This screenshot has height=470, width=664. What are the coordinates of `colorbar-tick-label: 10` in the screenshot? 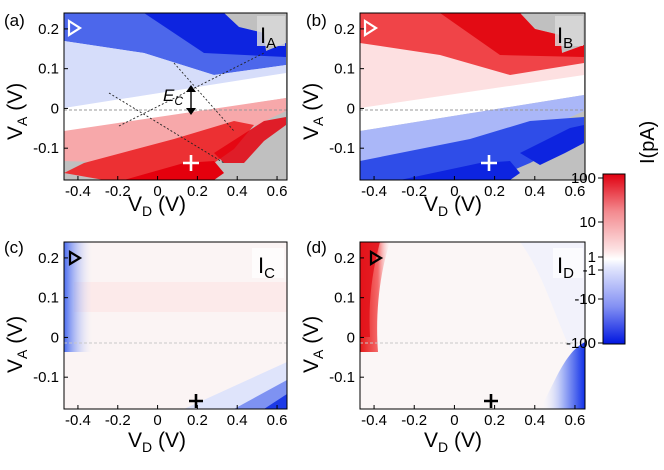 It's located at (587, 222).